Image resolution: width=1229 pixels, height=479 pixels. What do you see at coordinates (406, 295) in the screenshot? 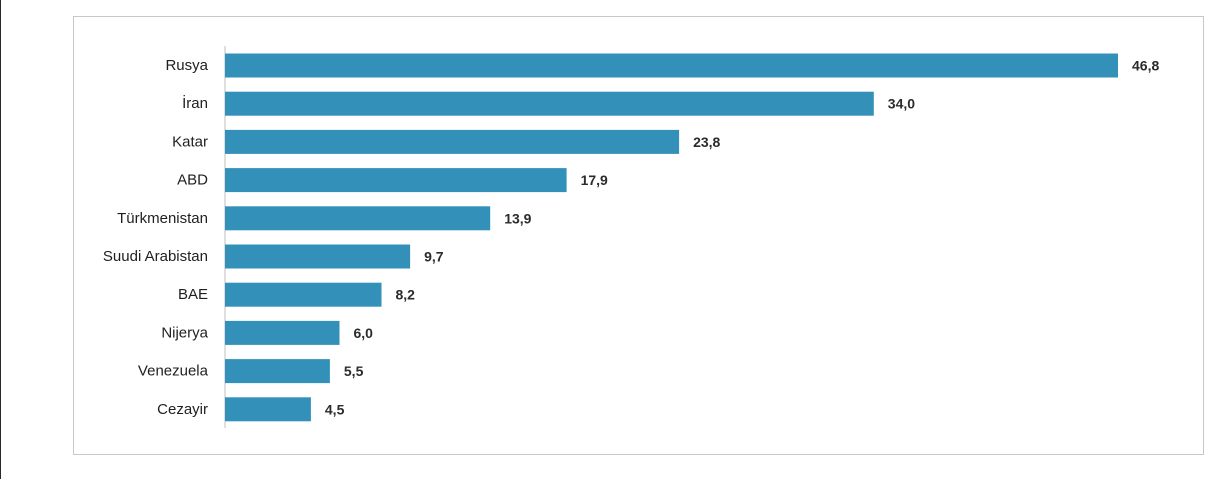
I see `value-label: 8,2` at bounding box center [406, 295].